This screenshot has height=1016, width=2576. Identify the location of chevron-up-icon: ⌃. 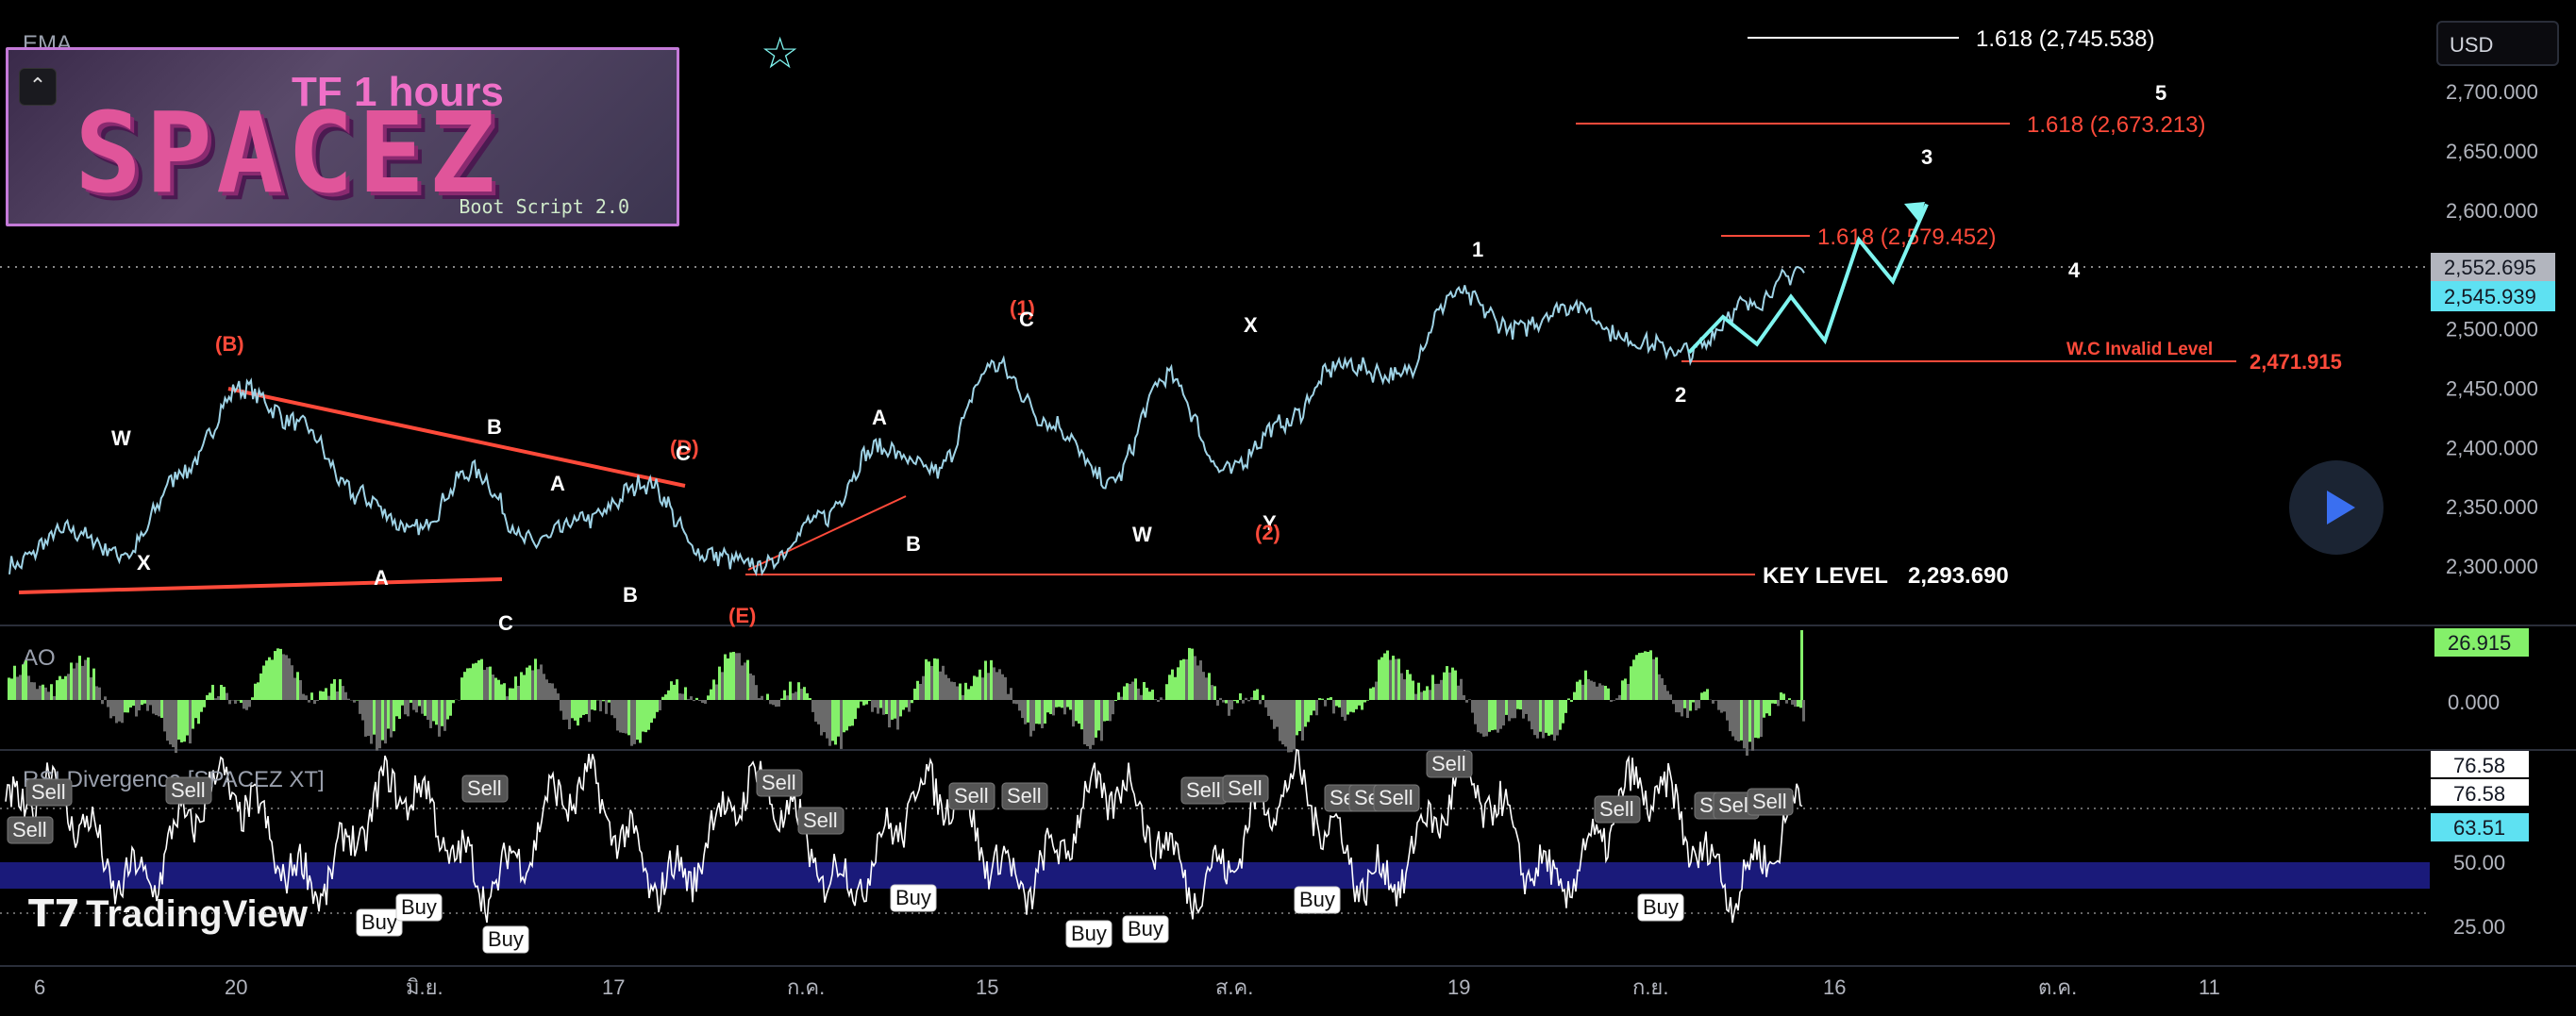
(37, 85).